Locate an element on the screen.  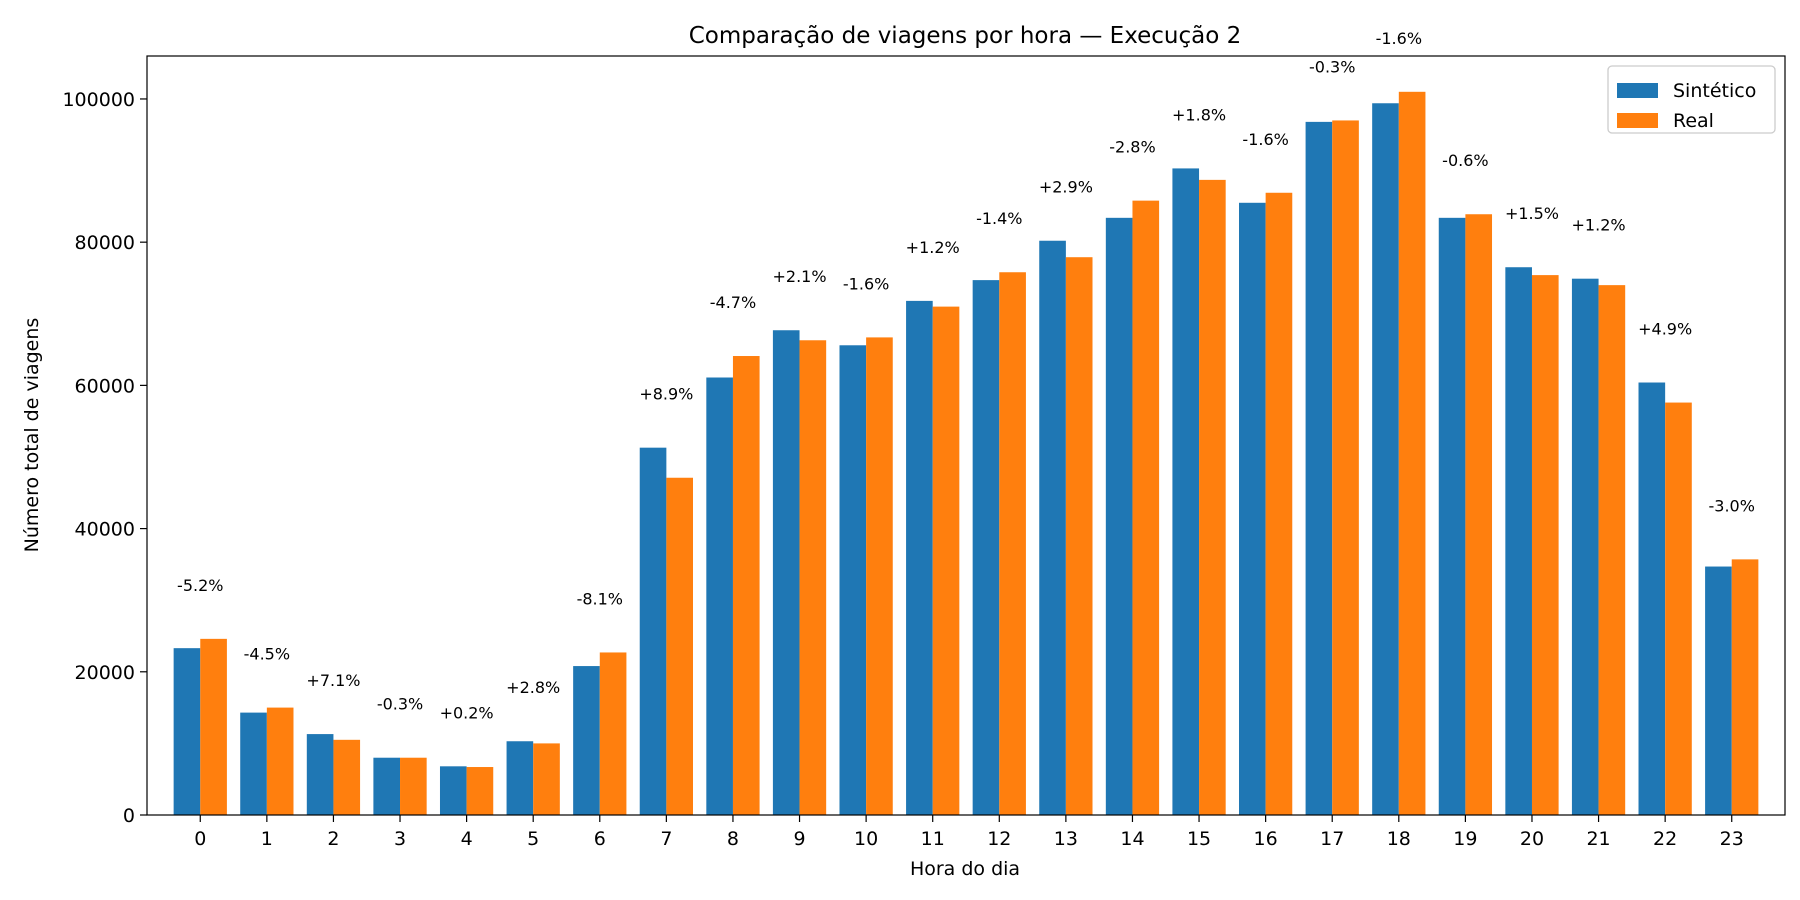
x-tick-label-2: 2 is located at coordinates (333, 839).